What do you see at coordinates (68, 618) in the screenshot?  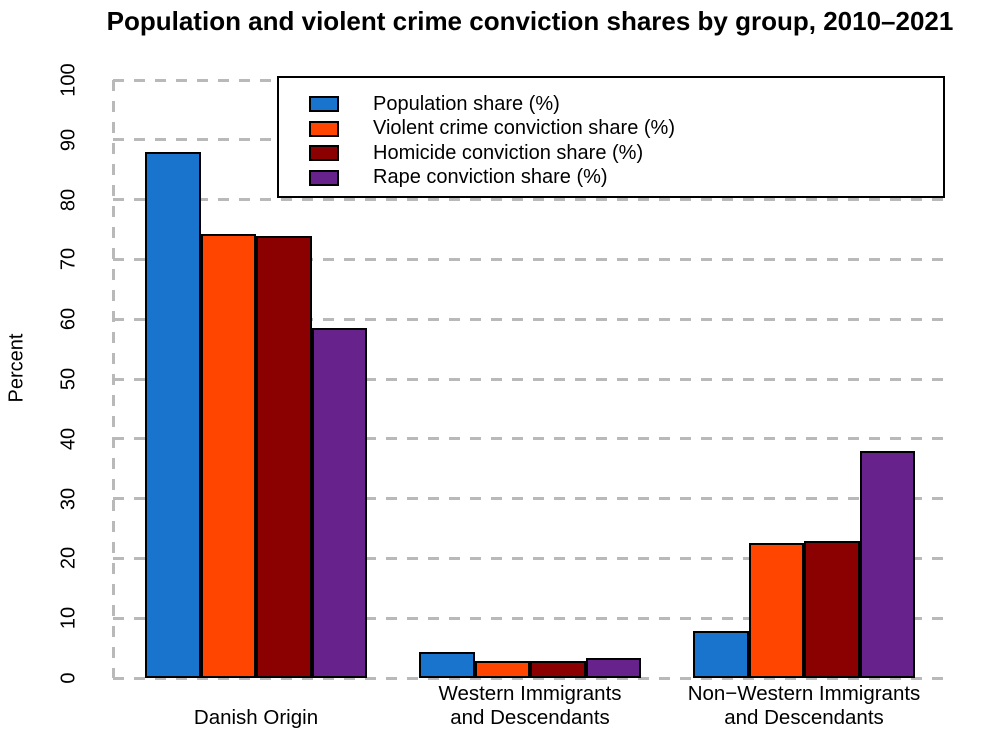 I see `y-tick-label-10: 10` at bounding box center [68, 618].